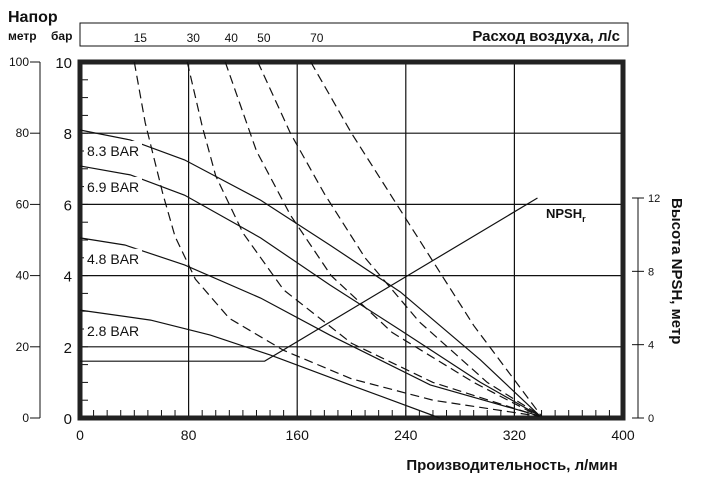 This screenshot has width=704, height=482. I want to click on meter-tick-label: 80, so click(23, 133).